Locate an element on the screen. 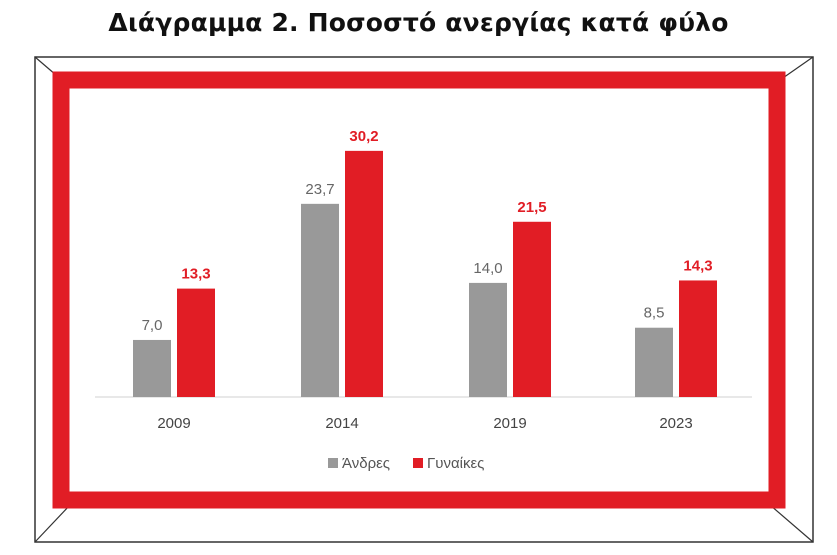 This screenshot has height=555, width=837. frame-bevel-br is located at coordinates (791, 523).